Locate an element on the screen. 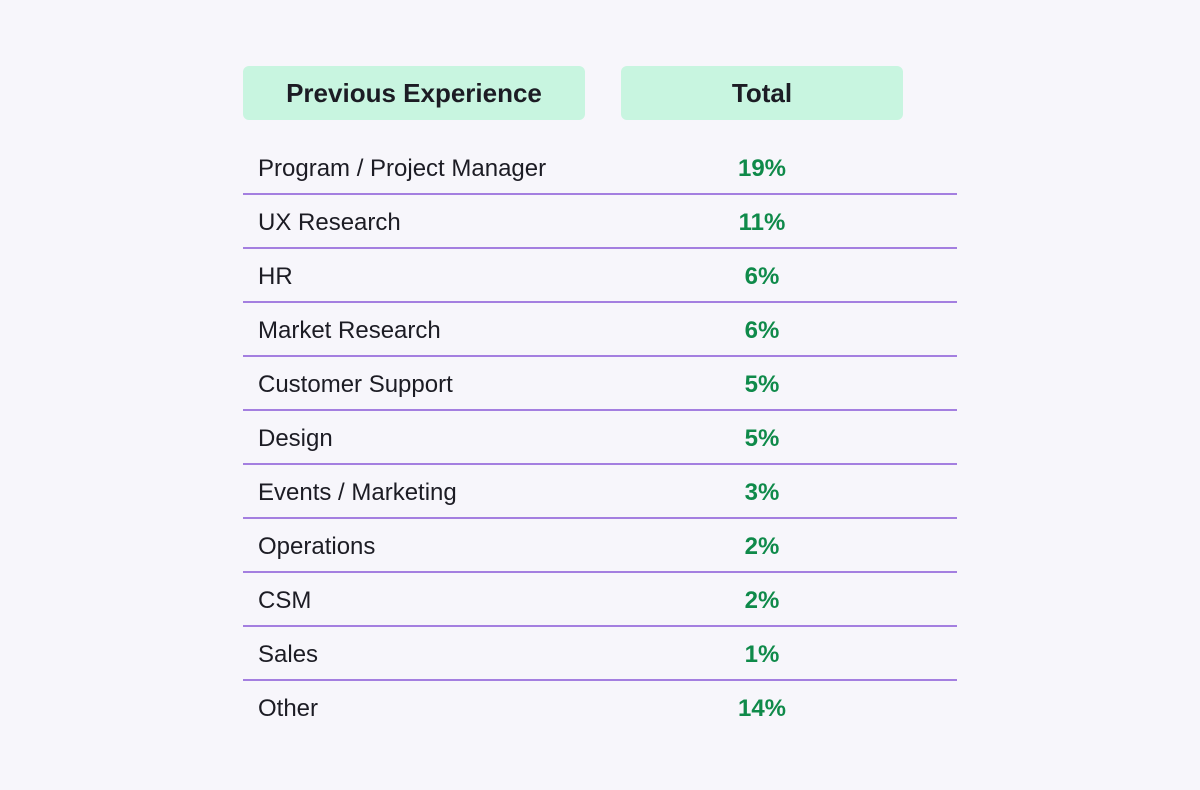 This screenshot has height=790, width=1200. row-value: 14% is located at coordinates (762, 708).